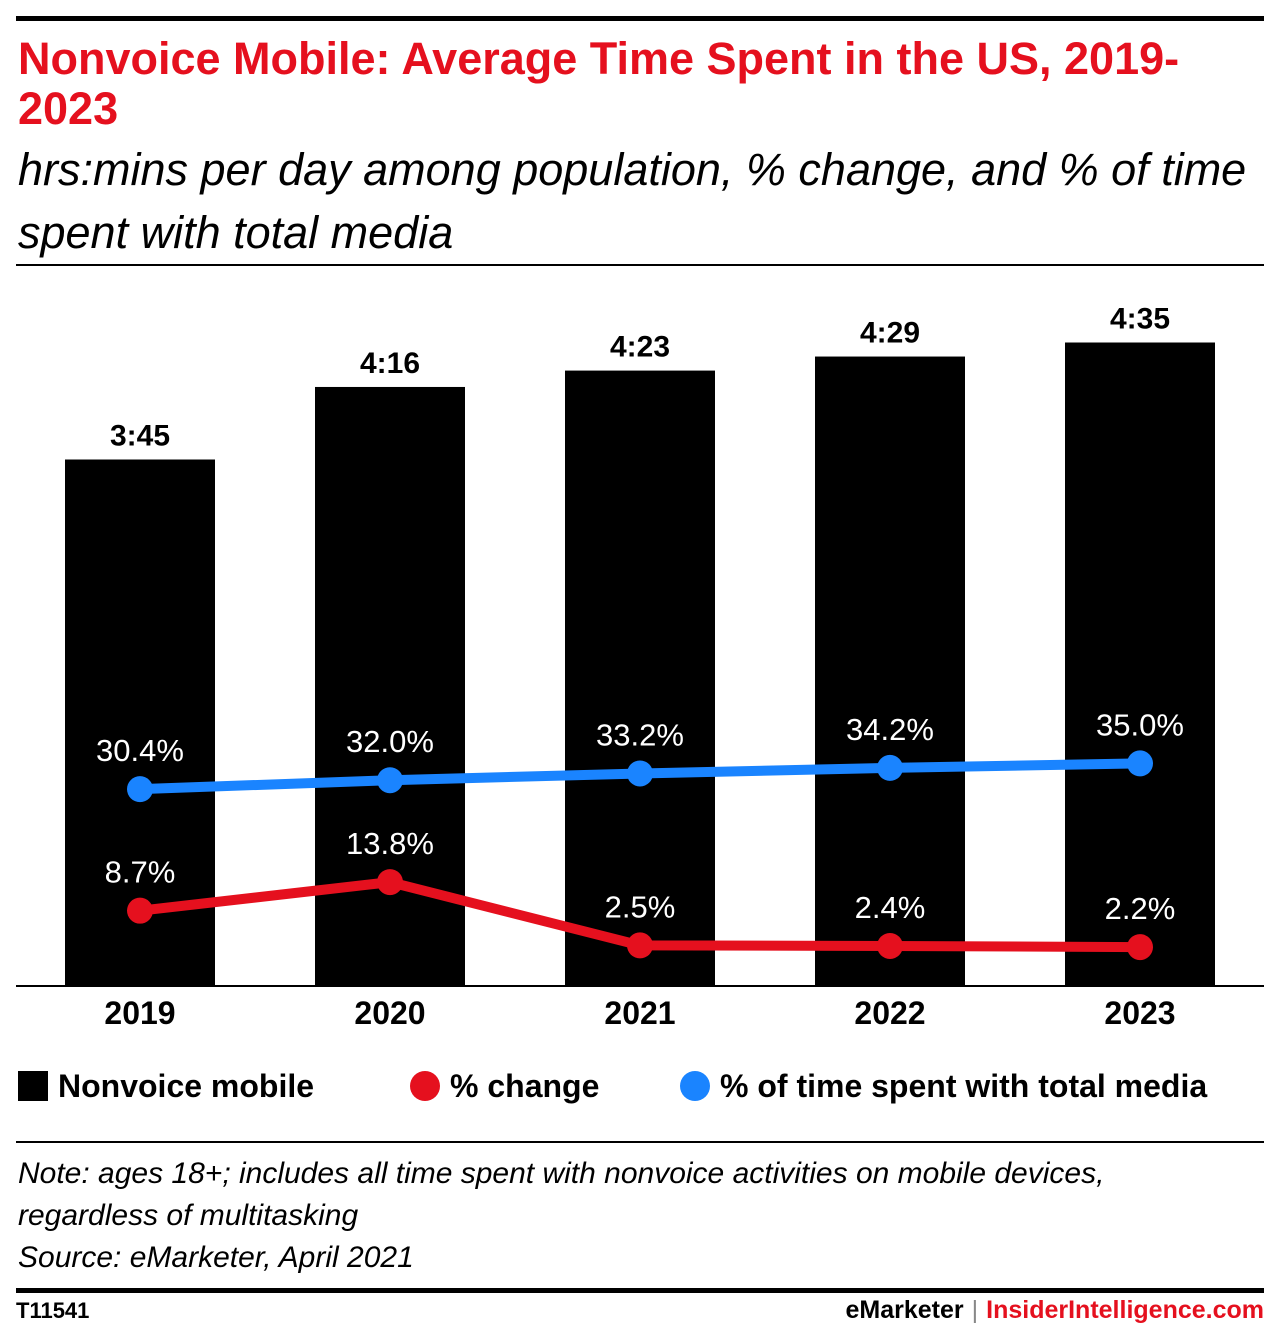  I want to click on series-0-point-2023, so click(1140, 947).